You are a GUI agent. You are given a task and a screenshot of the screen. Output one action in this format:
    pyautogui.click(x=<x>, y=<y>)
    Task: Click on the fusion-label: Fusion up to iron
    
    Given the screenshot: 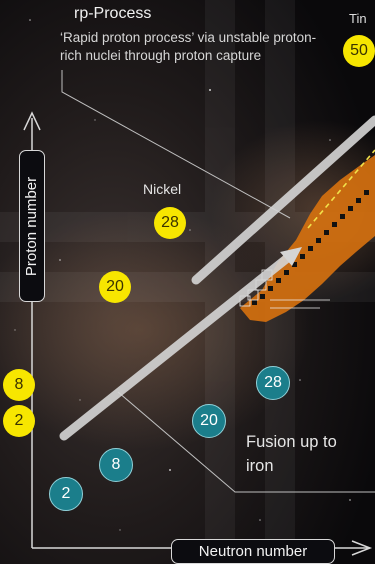 What is the action you would take?
    pyautogui.click(x=291, y=454)
    